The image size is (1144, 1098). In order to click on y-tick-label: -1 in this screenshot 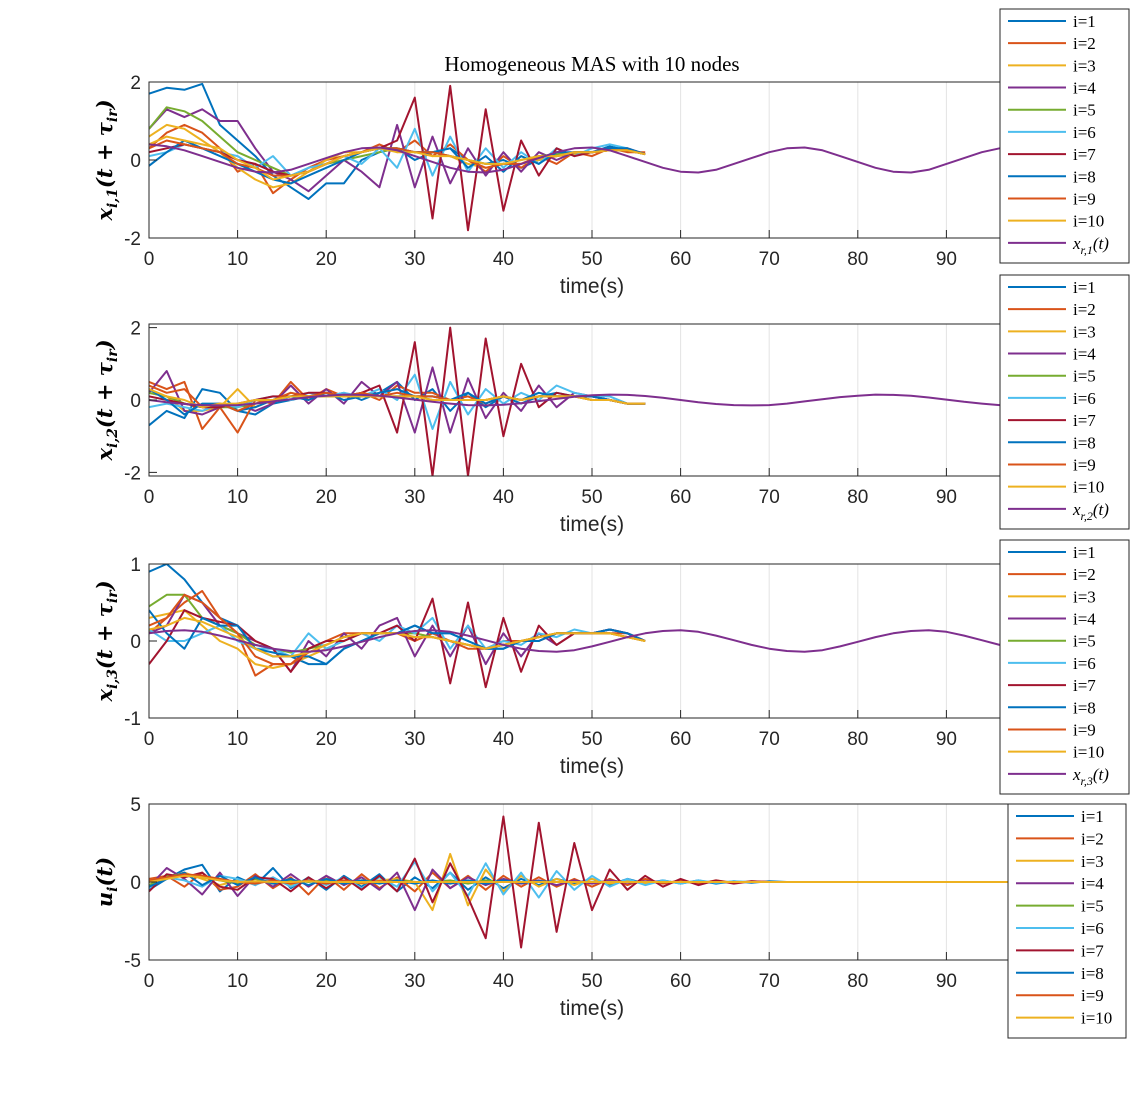, I will do `click(132, 719)`.